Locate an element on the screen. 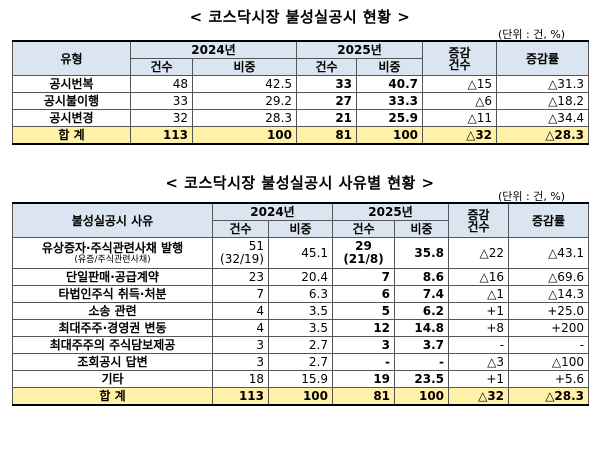 This screenshot has width=600, height=450. cell: △16 is located at coordinates (479, 277).